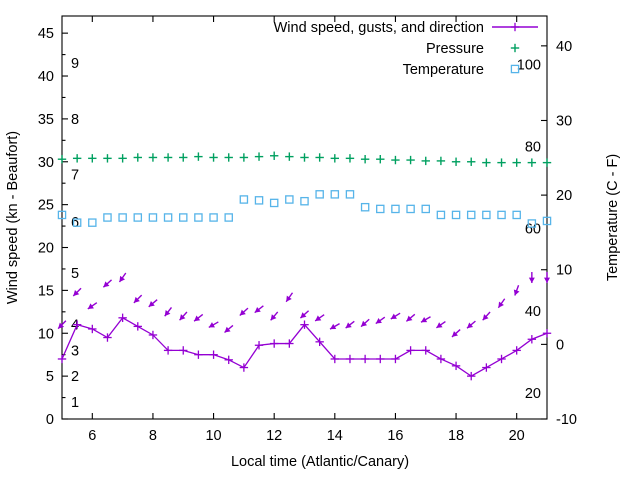  Describe the element at coordinates (613, 217) in the screenshot. I see `y2-axis-title: Temperature (C - F)` at that location.